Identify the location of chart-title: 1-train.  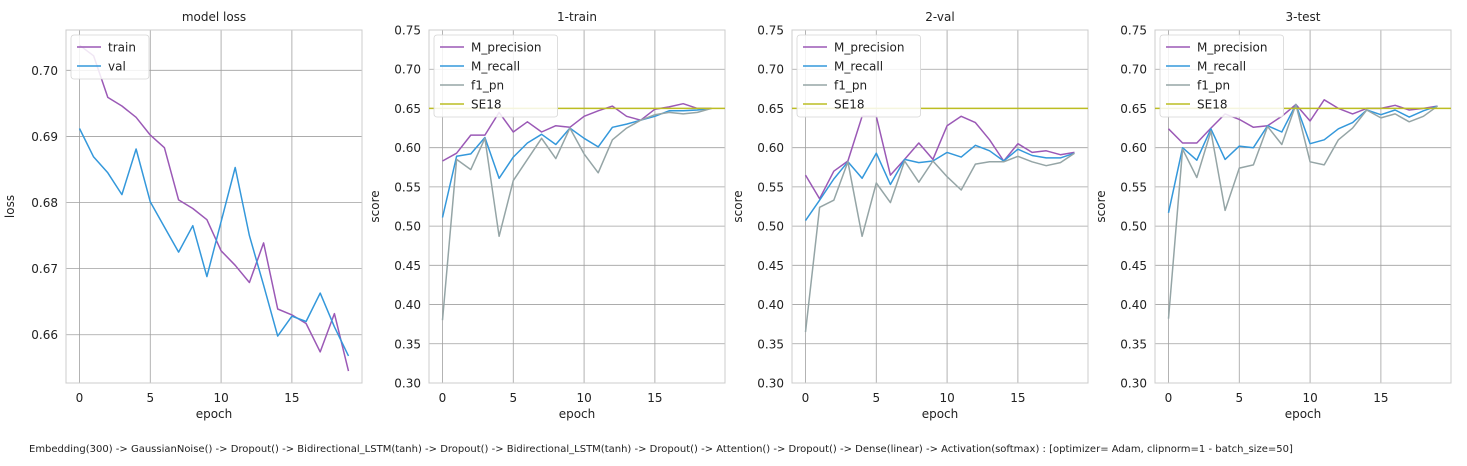
(577, 17).